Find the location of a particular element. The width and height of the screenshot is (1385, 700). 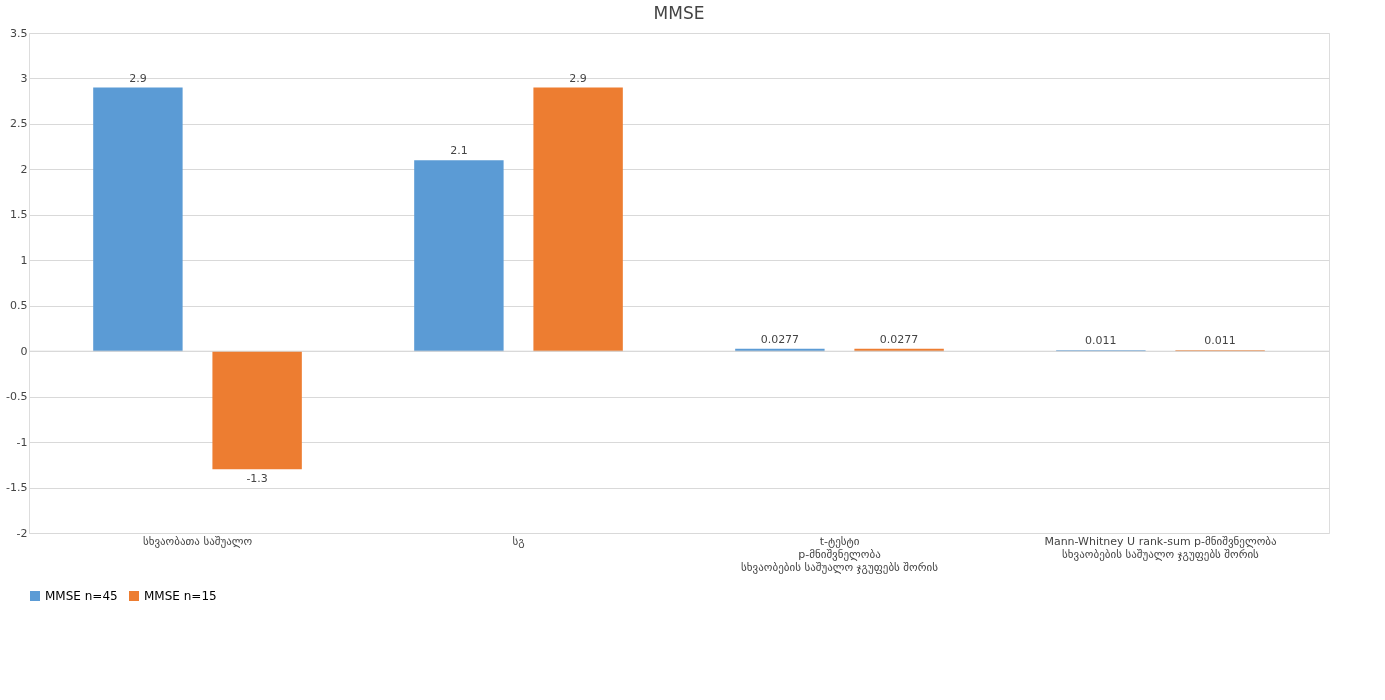

x-tick-label: სგ is located at coordinates (518, 541).